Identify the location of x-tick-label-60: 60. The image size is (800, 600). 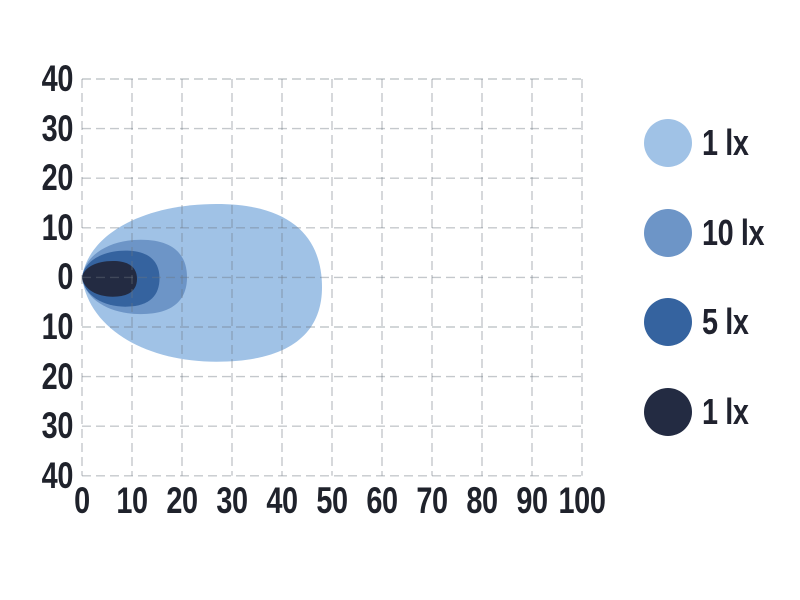
(382, 500).